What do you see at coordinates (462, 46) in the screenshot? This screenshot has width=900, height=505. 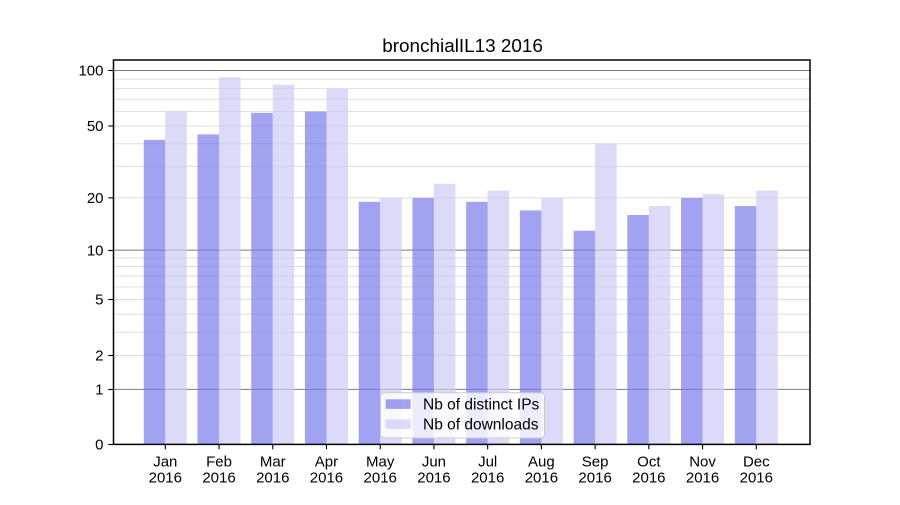 I see `svg-text: bronchialIL13 2016` at bounding box center [462, 46].